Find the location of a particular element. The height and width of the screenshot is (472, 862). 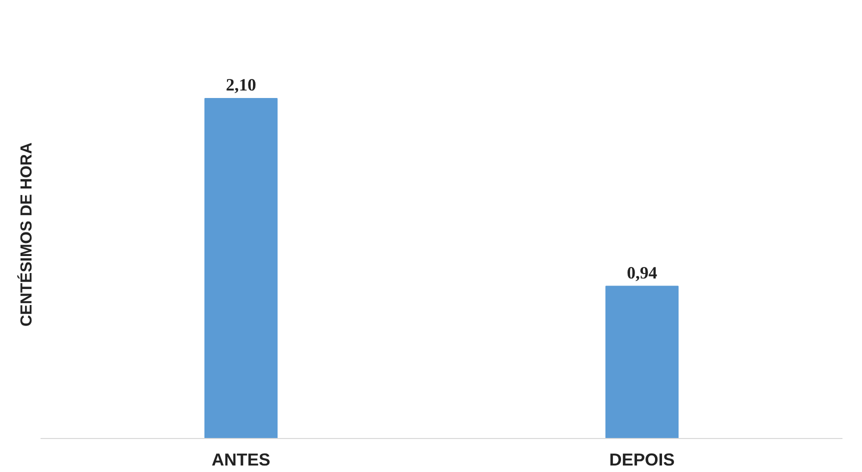

data-label: 0,94 is located at coordinates (642, 272).